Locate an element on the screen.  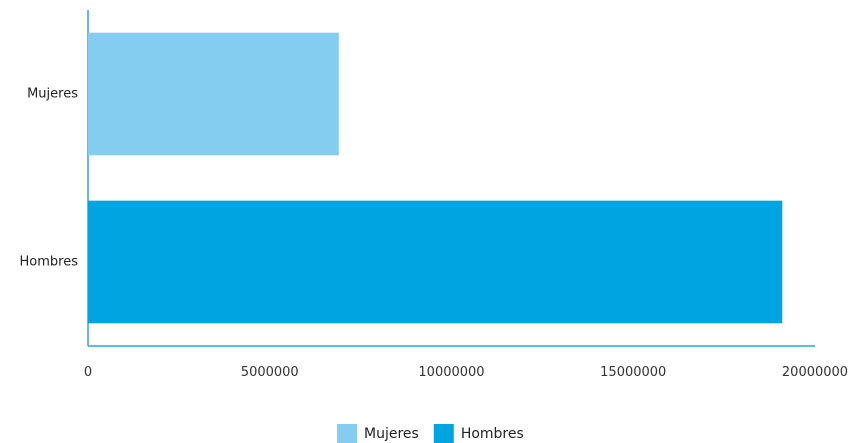
legend-label-hombres: Hombres is located at coordinates (492, 434).